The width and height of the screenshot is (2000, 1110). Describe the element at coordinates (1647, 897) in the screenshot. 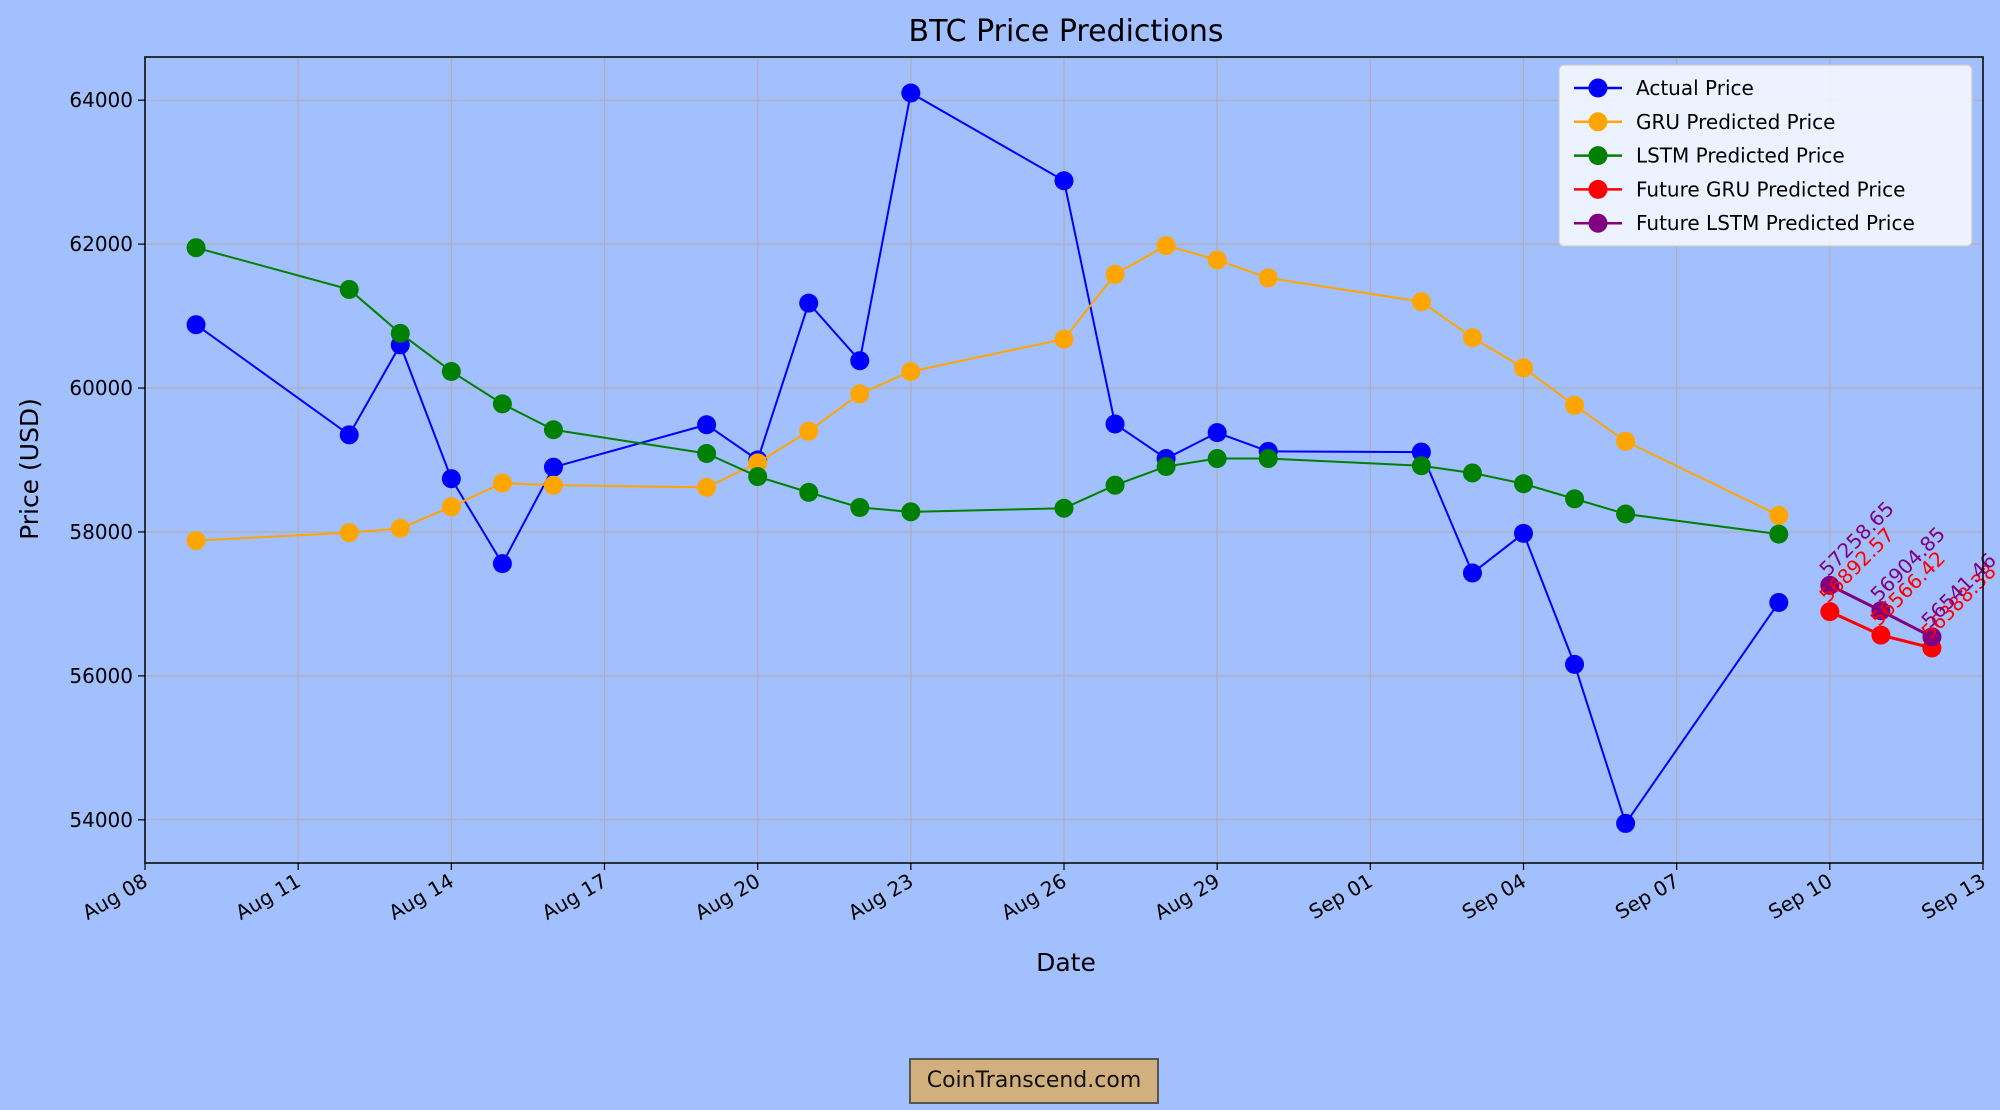

I see `x-tick-label: Sep 07` at that location.